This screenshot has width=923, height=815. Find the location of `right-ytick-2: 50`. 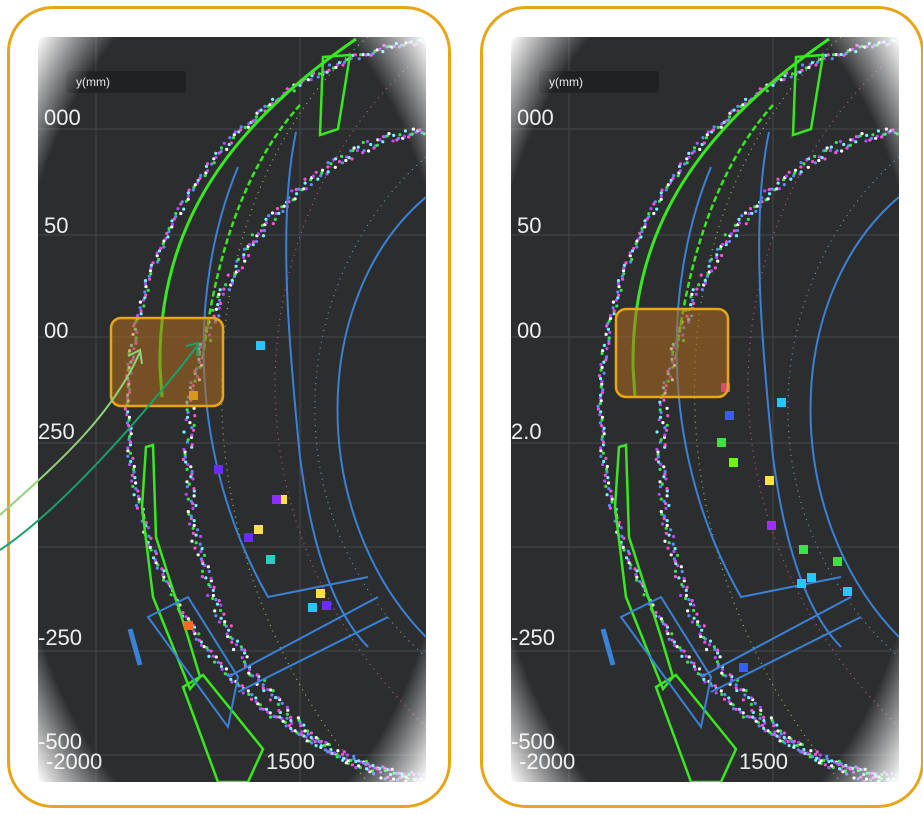

right-ytick-2: 50 is located at coordinates (529, 225).